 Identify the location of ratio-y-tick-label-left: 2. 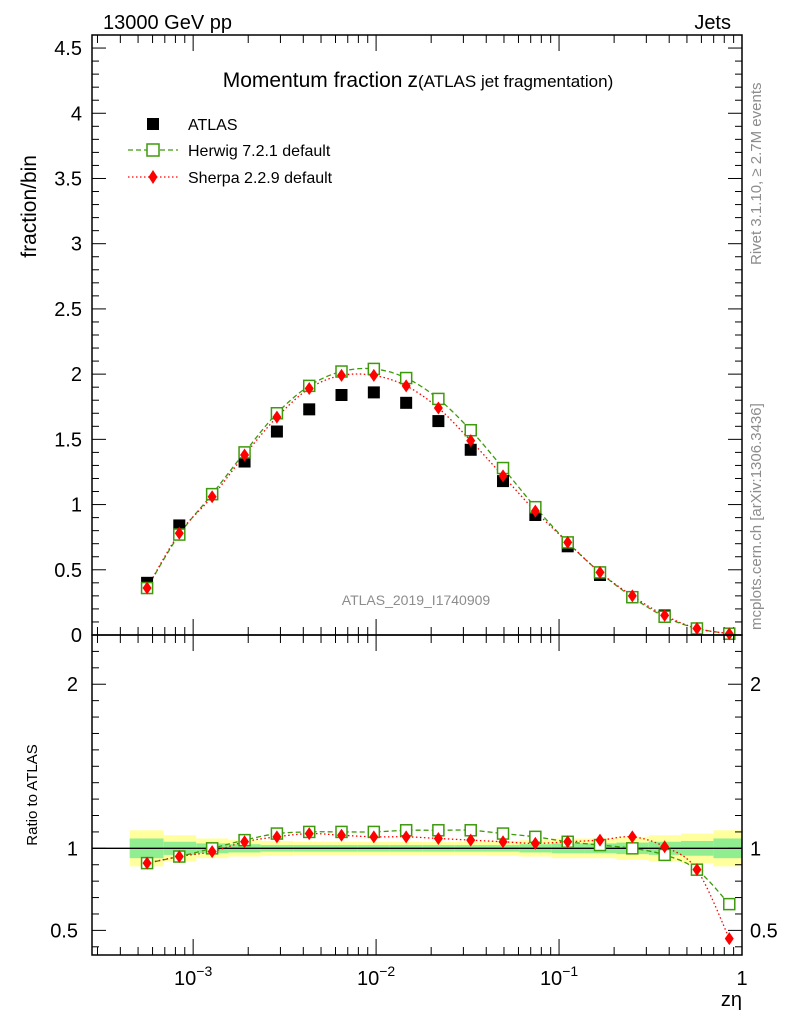
(72, 685).